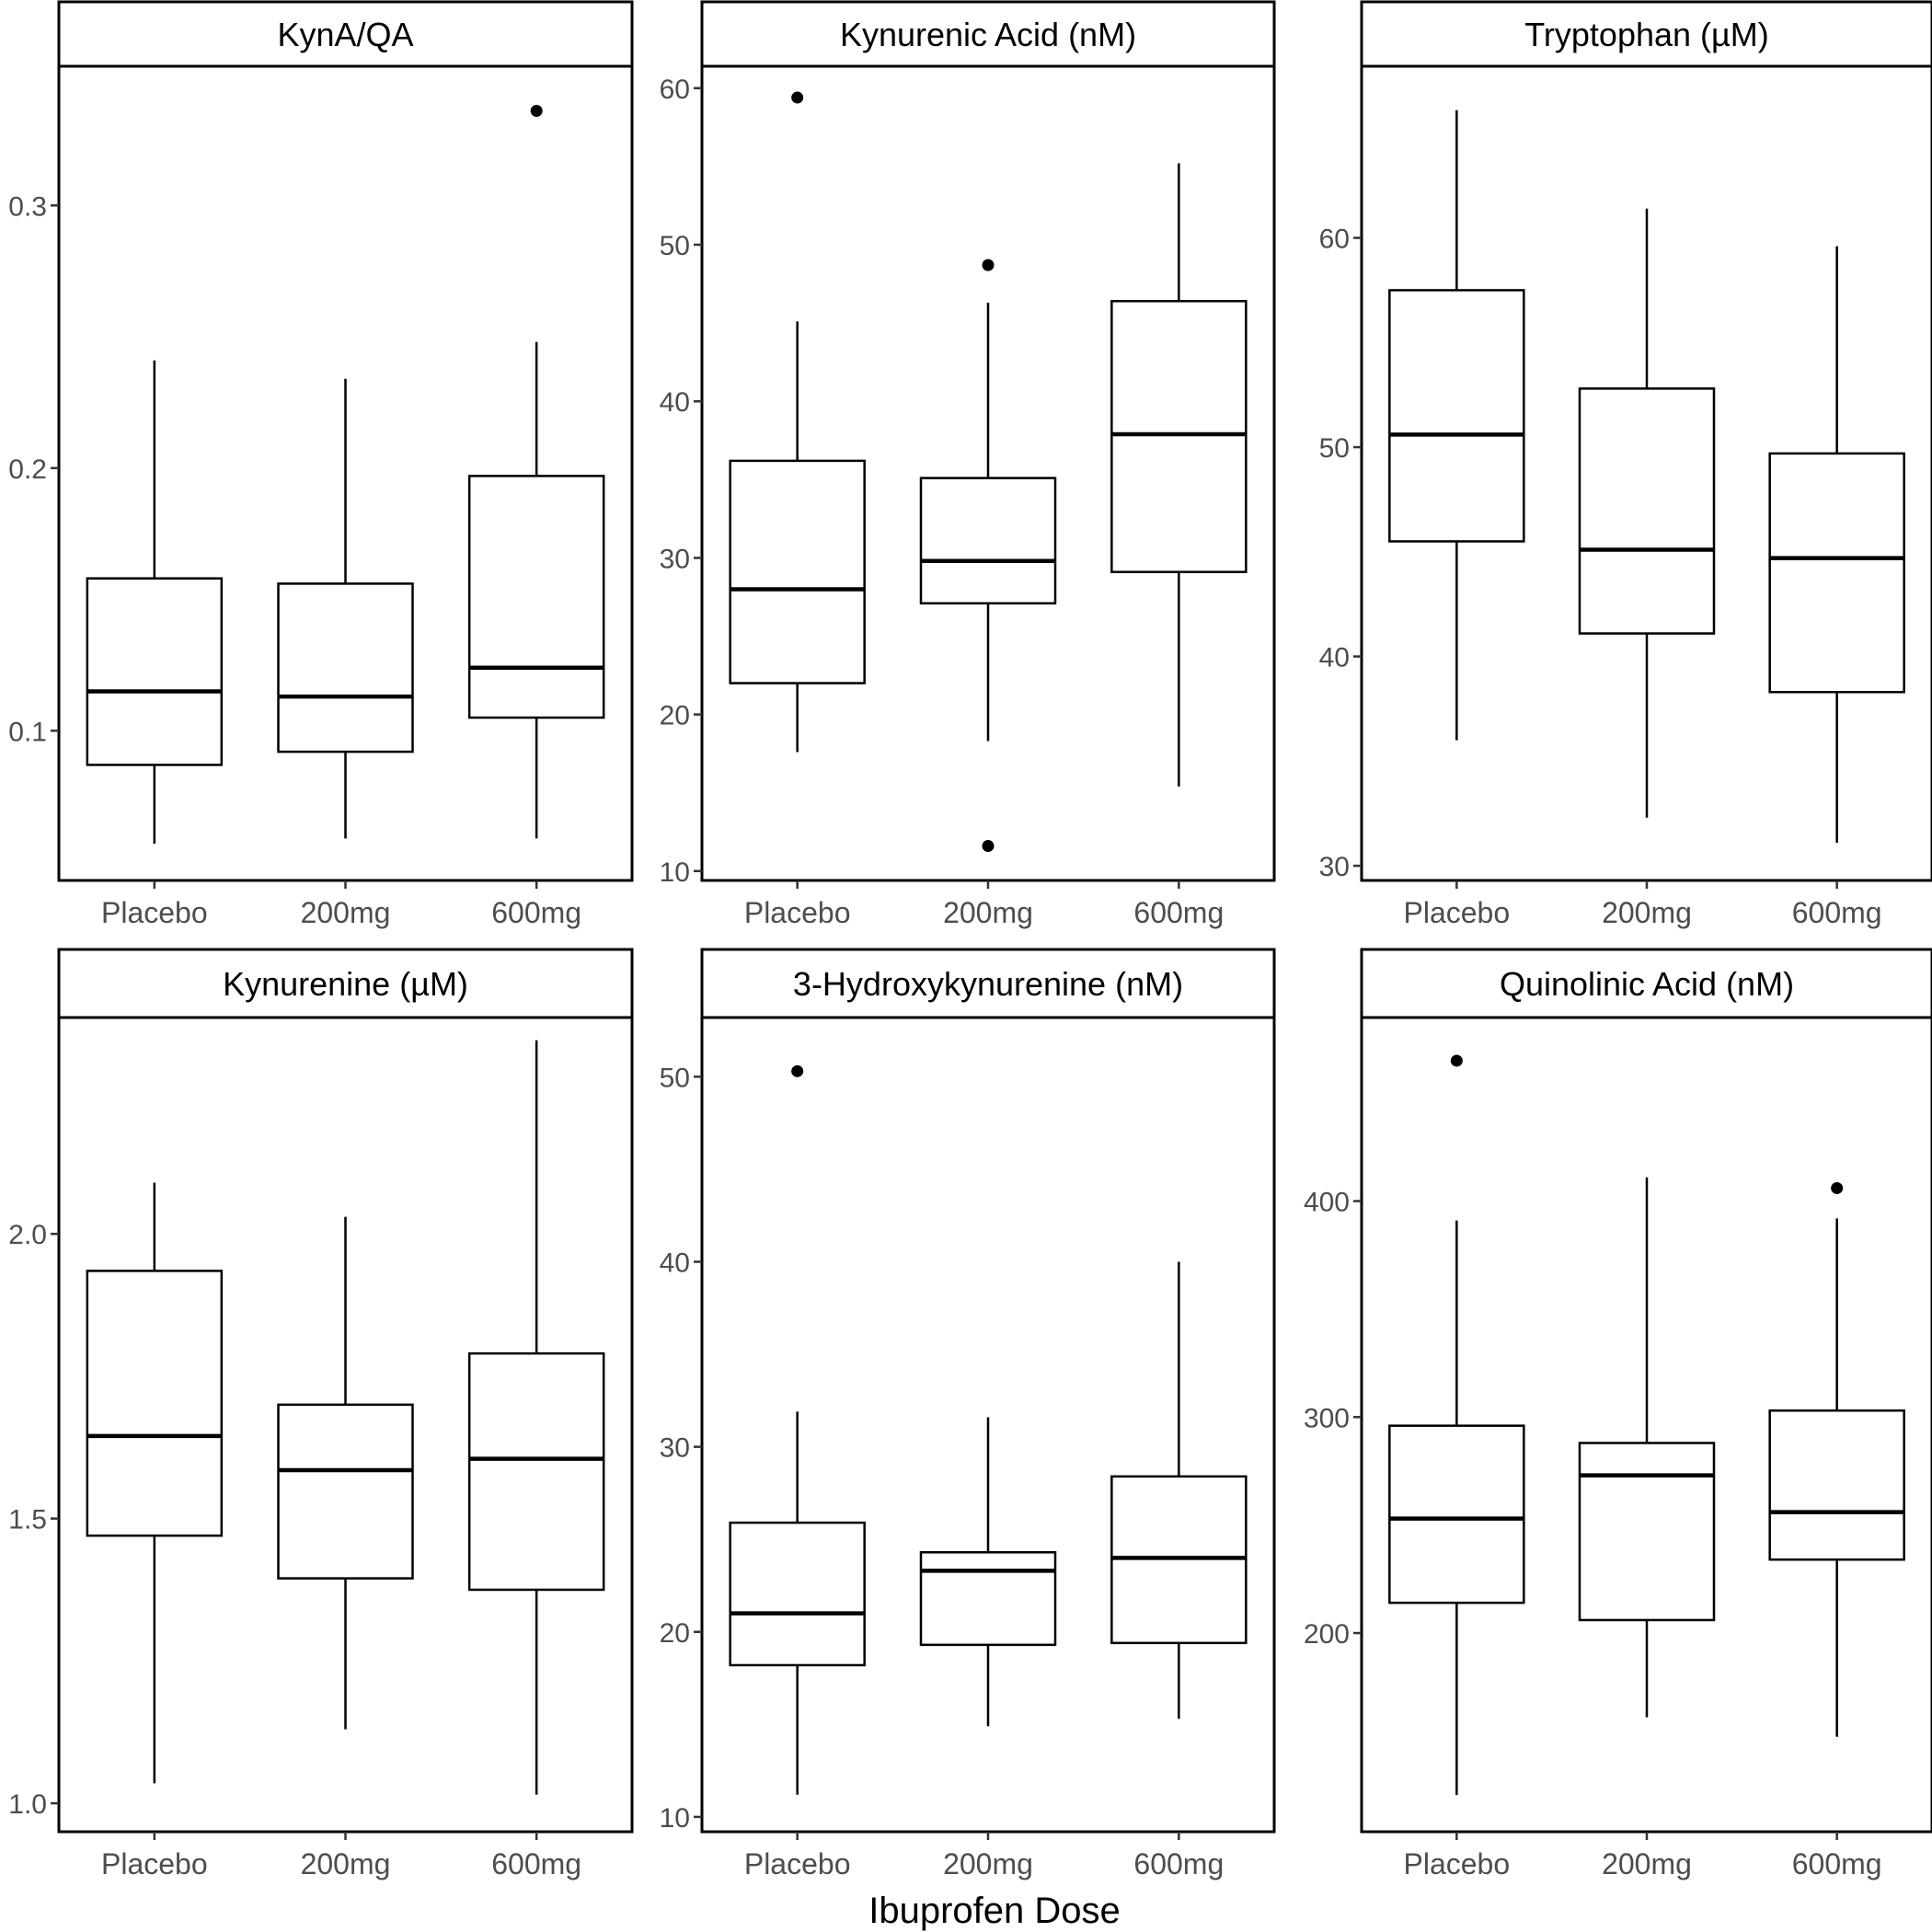 This screenshot has width=1932, height=1932. What do you see at coordinates (27, 206) in the screenshot?
I see `y-tick-label: 0.3` at bounding box center [27, 206].